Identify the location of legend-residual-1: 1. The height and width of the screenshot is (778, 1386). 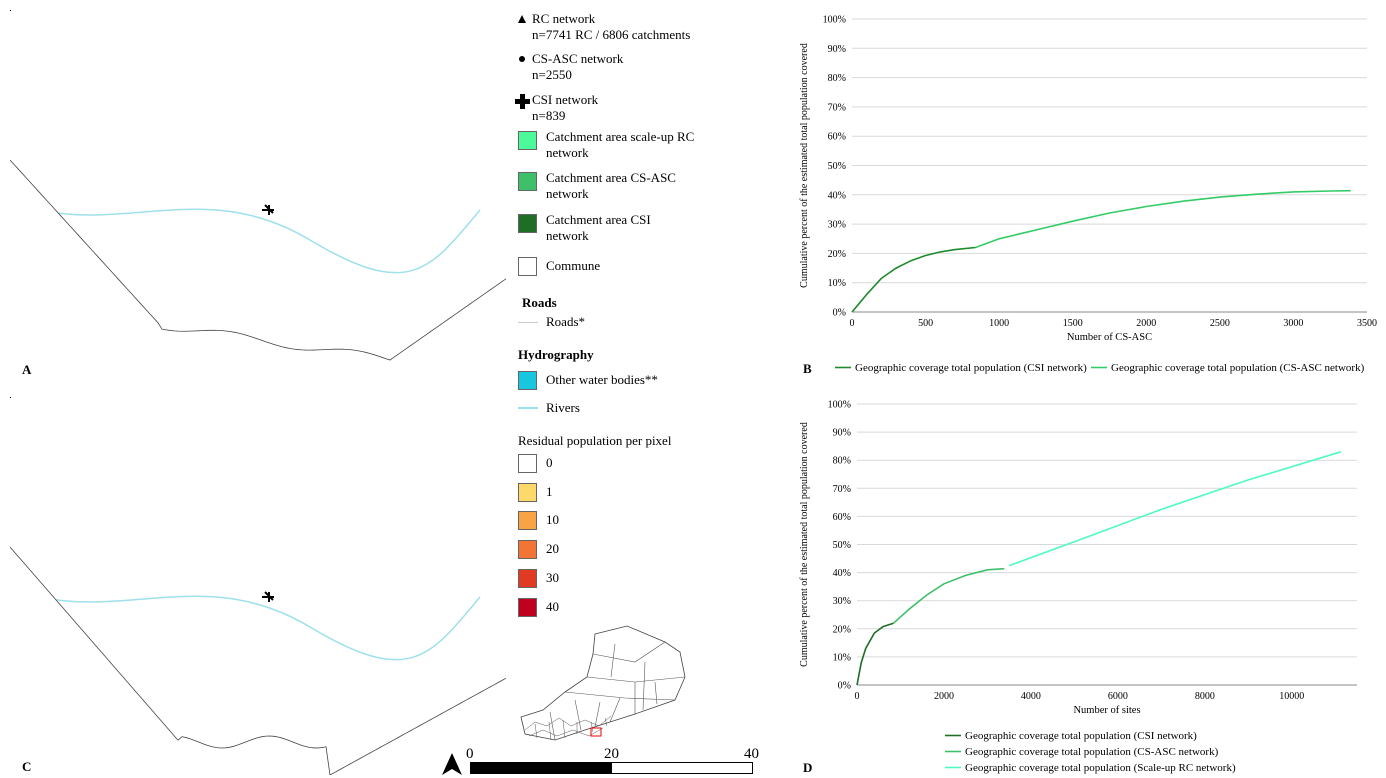
(549, 491).